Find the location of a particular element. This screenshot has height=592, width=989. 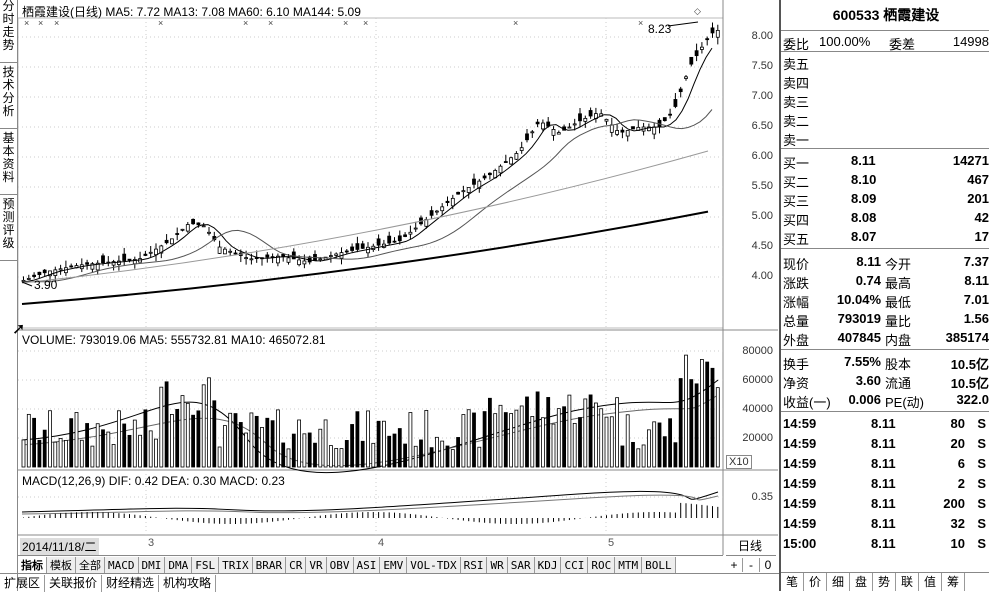

stat-label: 涨跌 is located at coordinates (796, 283).